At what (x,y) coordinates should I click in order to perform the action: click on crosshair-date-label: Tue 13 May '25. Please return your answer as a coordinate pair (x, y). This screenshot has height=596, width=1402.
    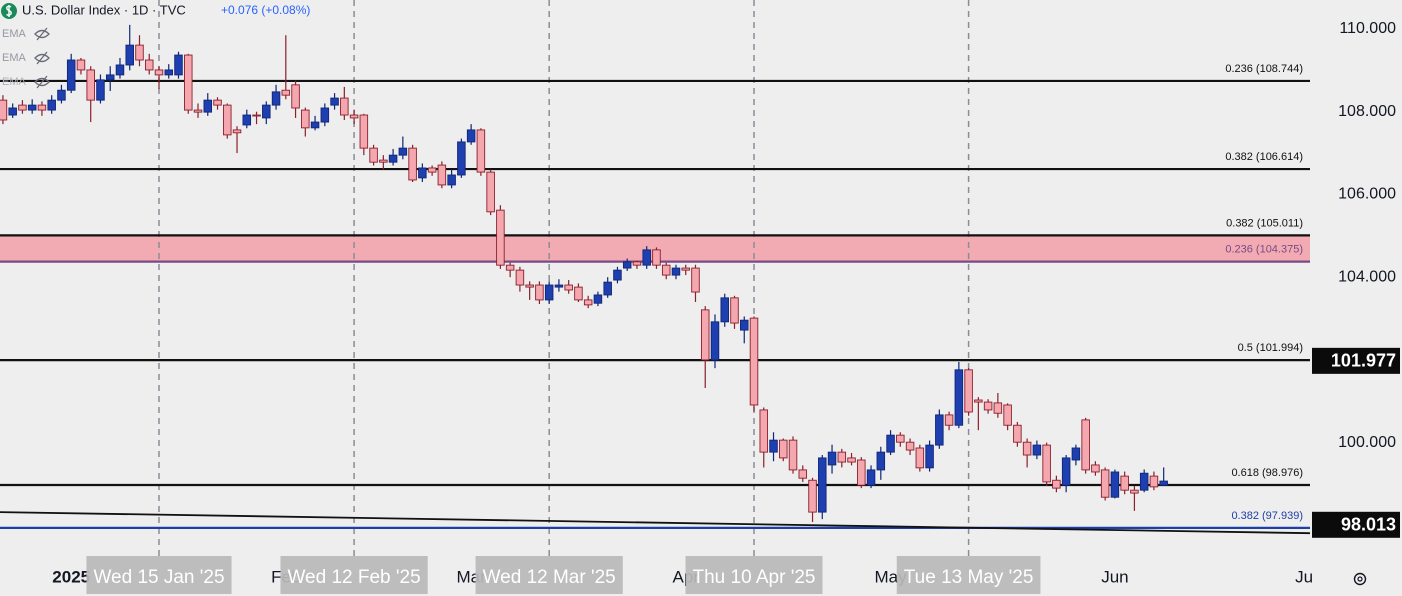
    Looking at the image, I should click on (969, 577).